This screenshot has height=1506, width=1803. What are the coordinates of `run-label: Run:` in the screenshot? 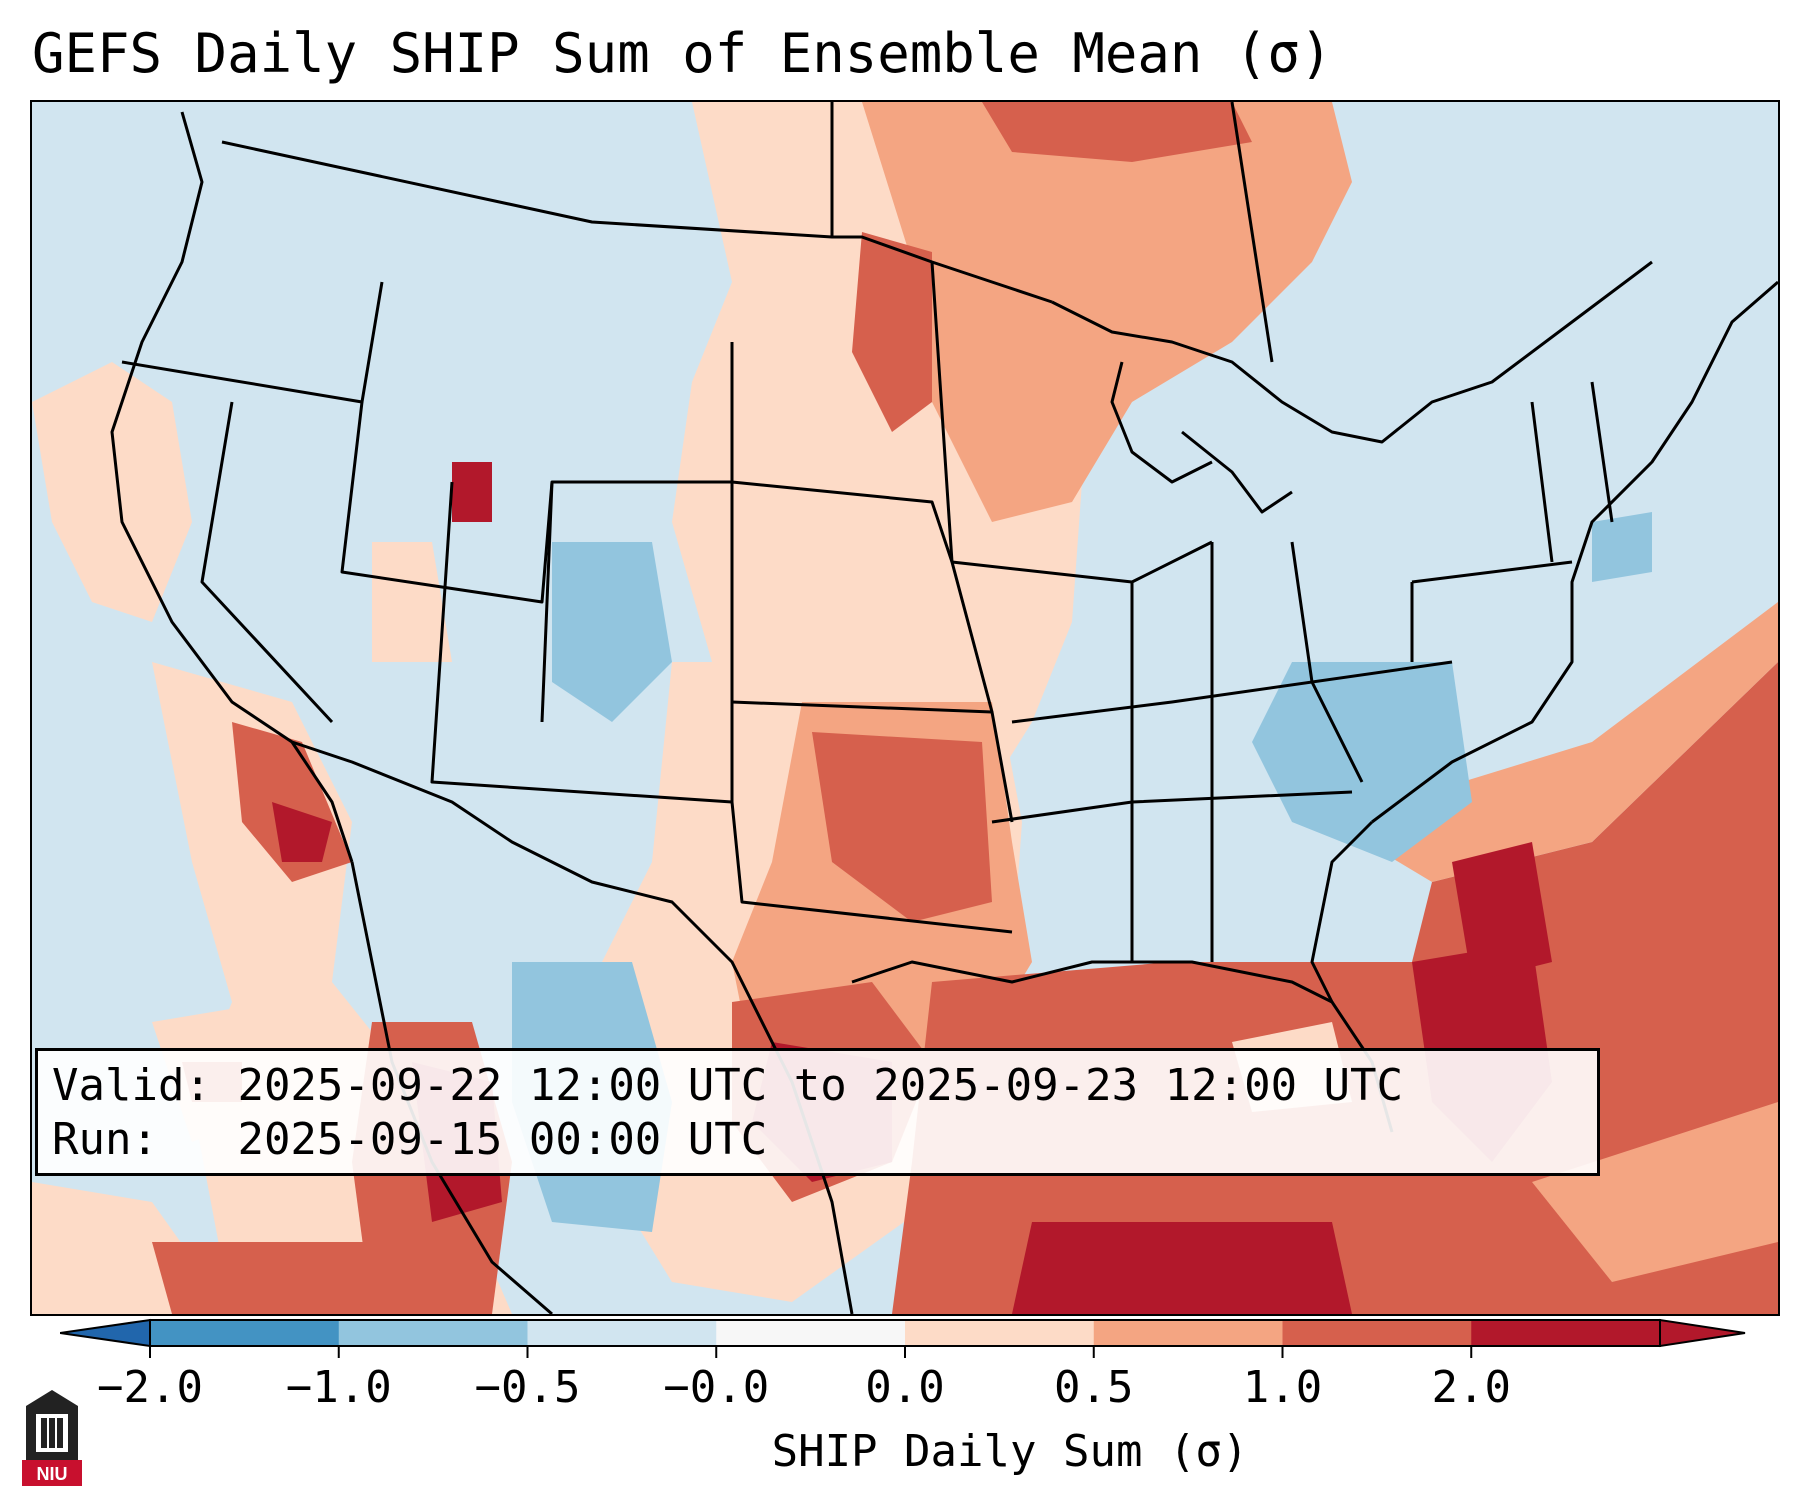 It's located at (105, 1139).